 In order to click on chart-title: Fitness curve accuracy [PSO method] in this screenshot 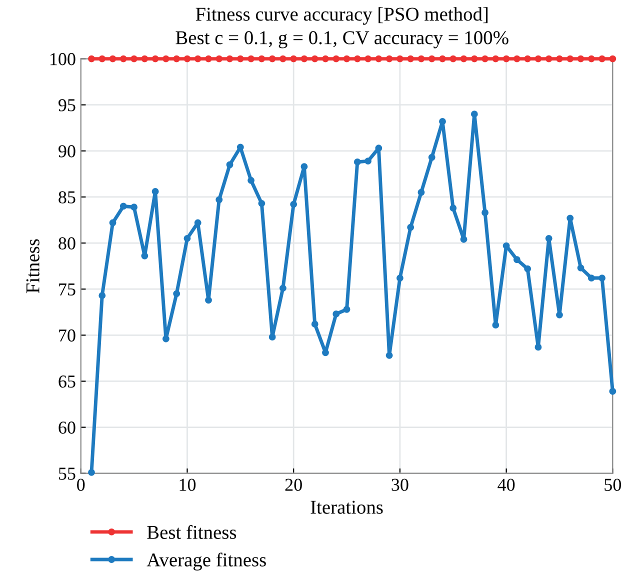, I will do `click(342, 16)`.